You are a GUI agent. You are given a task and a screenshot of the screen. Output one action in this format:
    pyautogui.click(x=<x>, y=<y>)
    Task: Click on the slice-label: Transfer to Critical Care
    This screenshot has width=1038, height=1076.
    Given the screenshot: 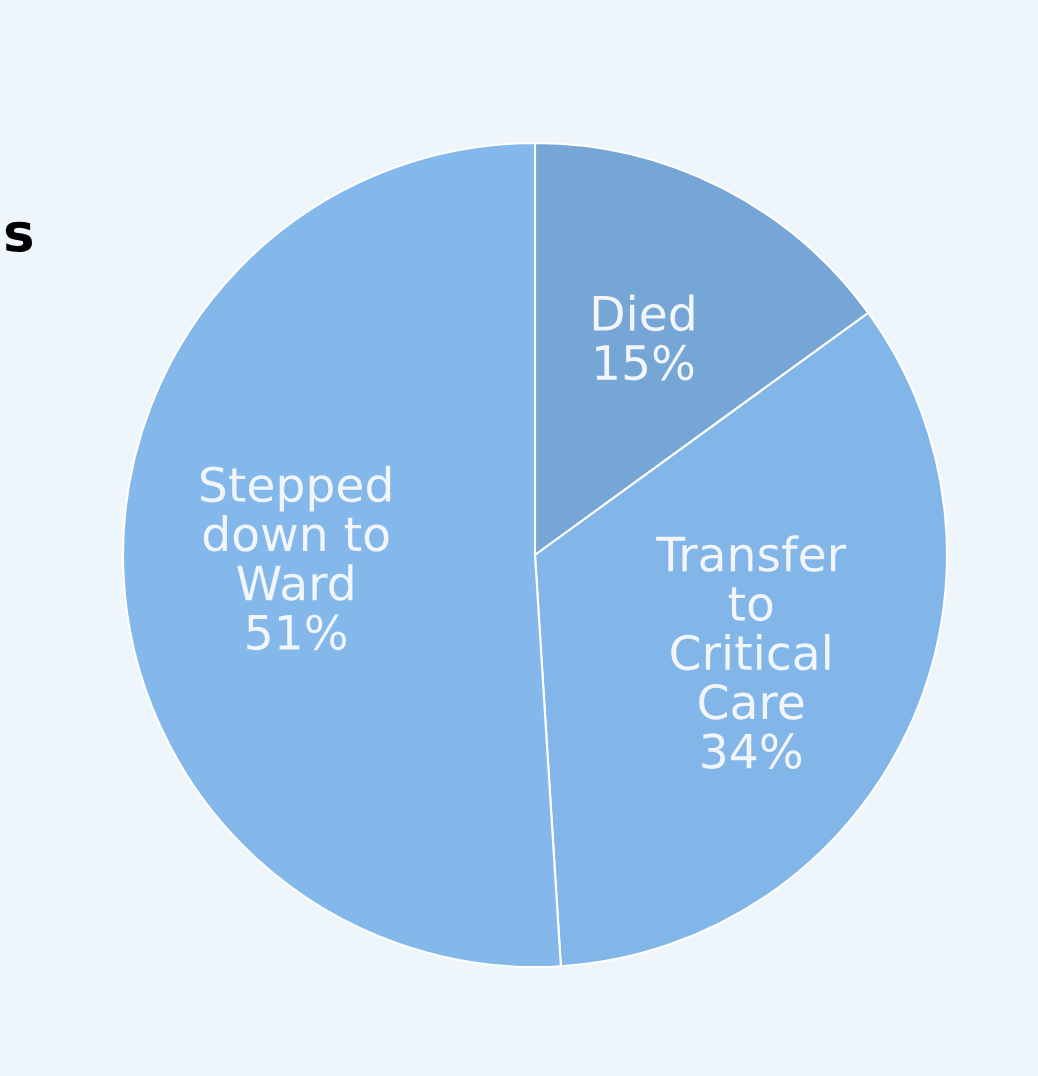 What is the action you would take?
    pyautogui.click(x=751, y=627)
    